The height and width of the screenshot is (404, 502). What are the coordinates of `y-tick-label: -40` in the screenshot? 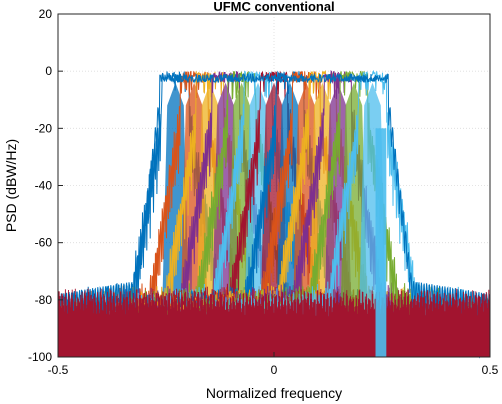 It's located at (44, 186).